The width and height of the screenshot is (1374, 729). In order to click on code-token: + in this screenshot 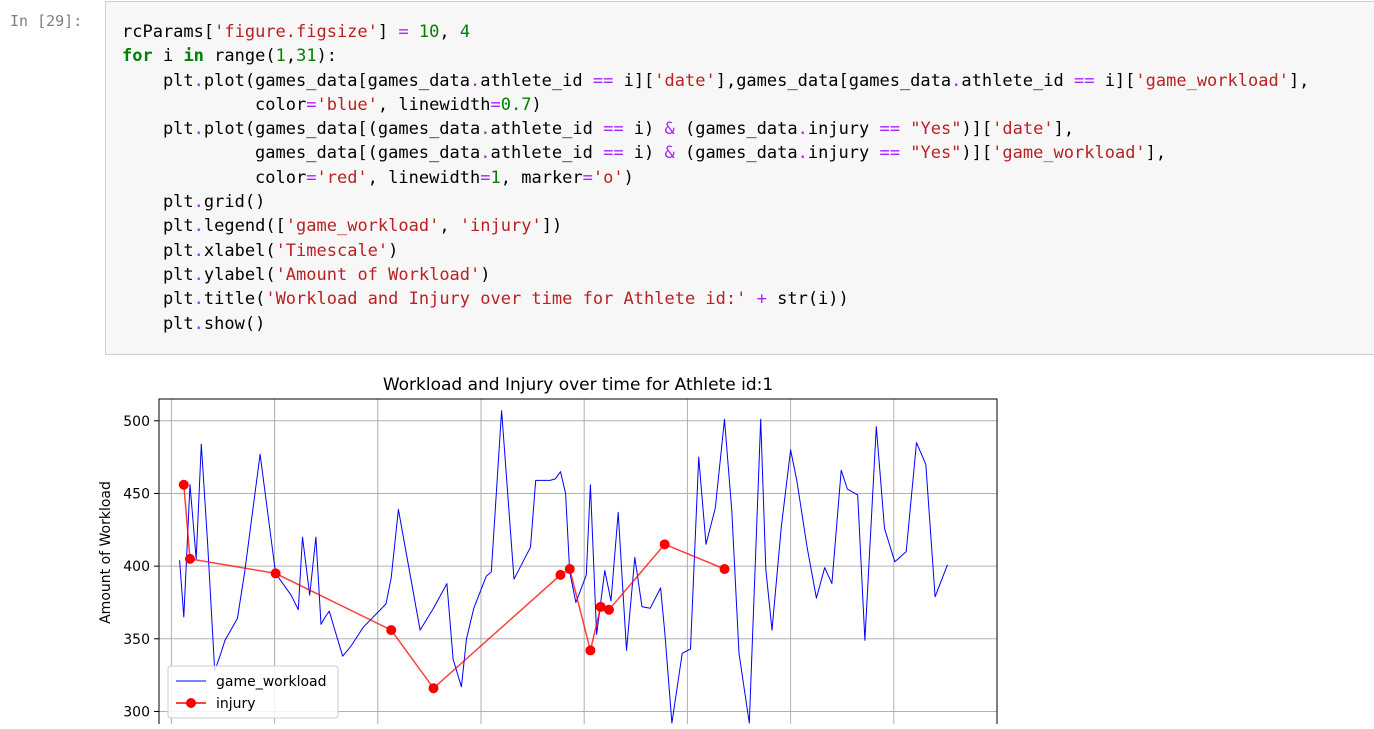, I will do `click(761, 299)`.